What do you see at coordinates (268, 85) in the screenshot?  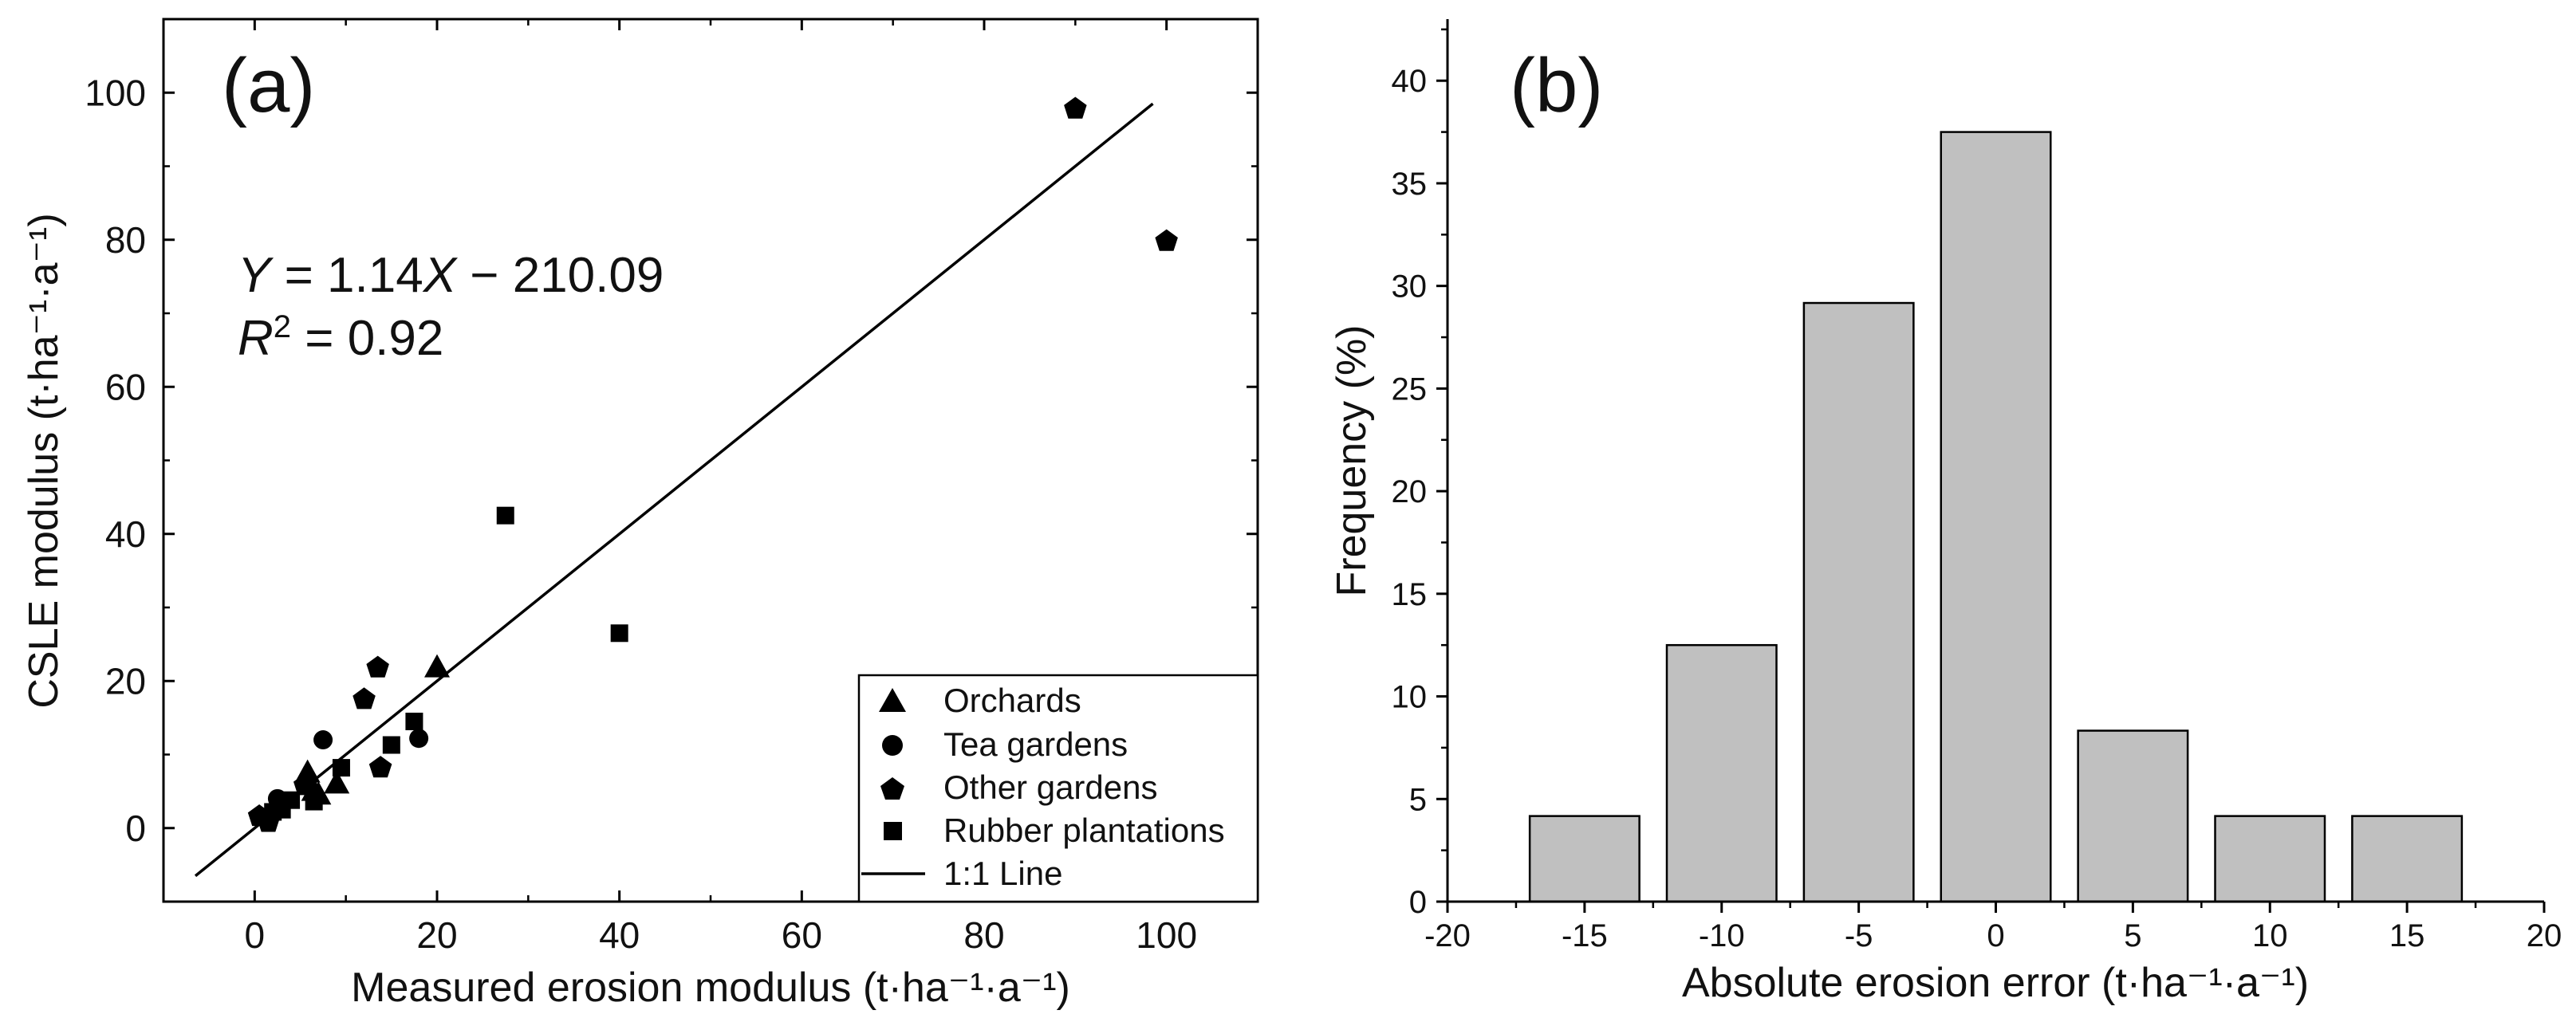 I see `panel-label: (a)` at bounding box center [268, 85].